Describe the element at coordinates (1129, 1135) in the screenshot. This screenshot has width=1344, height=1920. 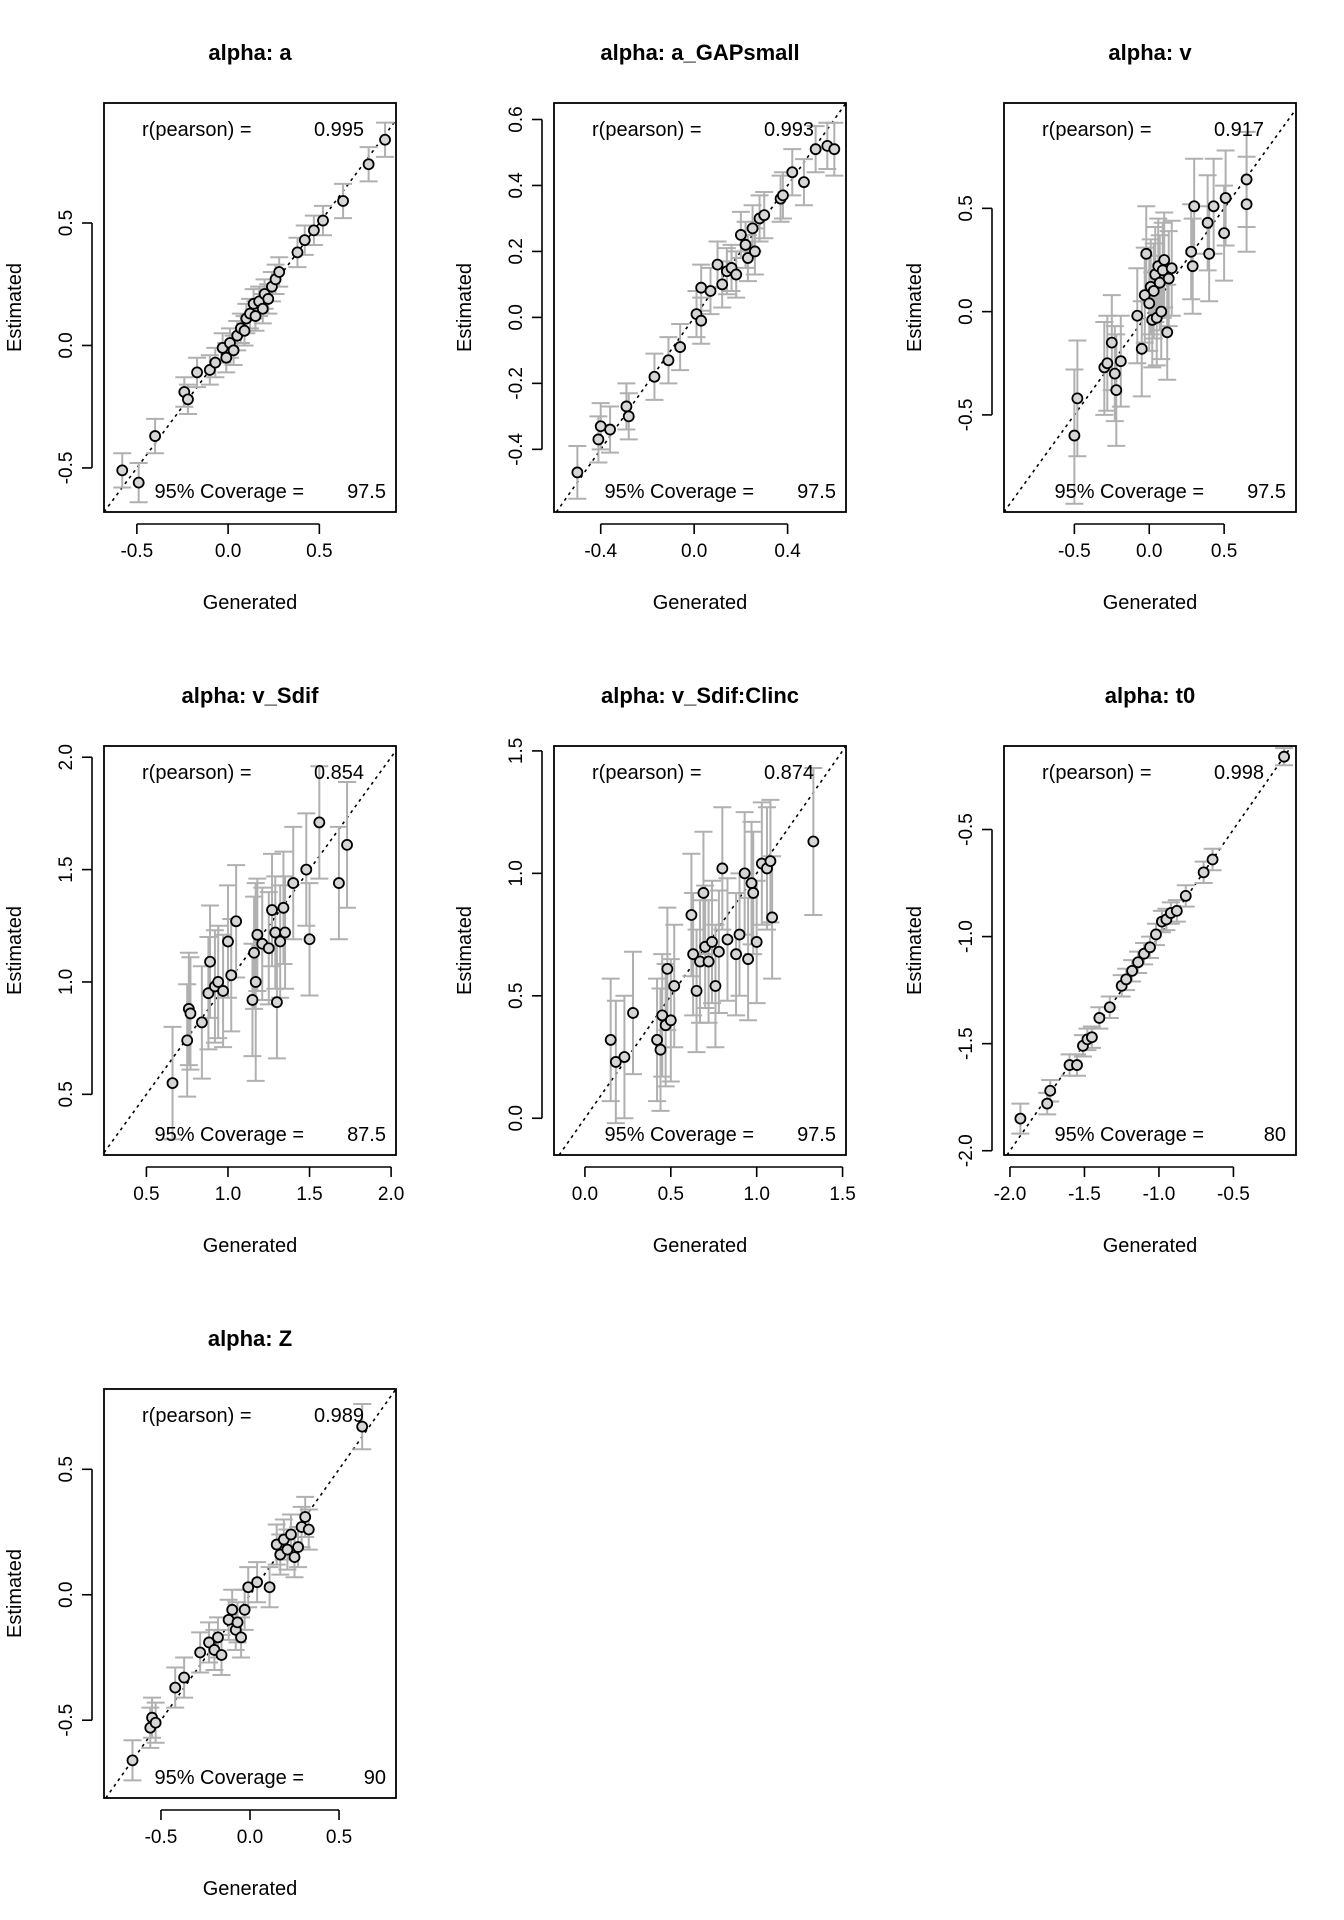
I see `coverage-label: 95% Coverage =` at that location.